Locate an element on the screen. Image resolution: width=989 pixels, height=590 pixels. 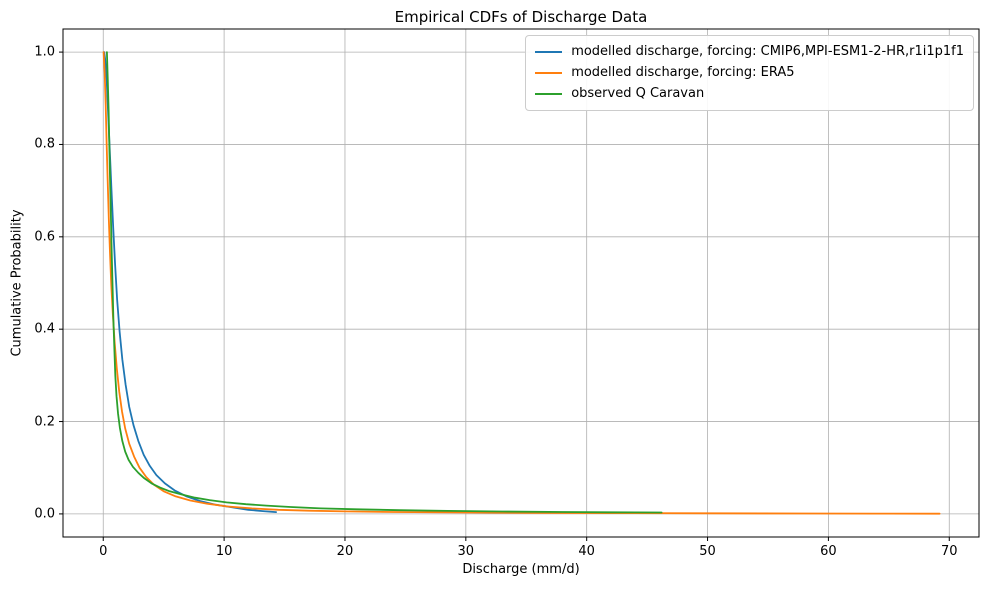
legend-line-swatch-era5 is located at coordinates (549, 72).